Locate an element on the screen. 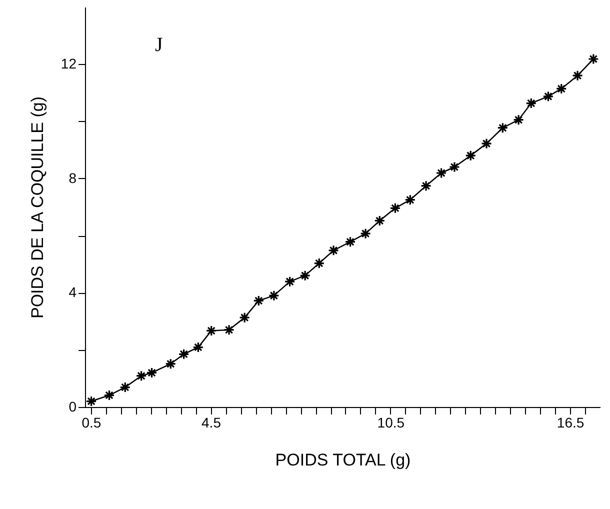 The image size is (610, 509). y-tick-label: 12 is located at coordinates (68, 64).